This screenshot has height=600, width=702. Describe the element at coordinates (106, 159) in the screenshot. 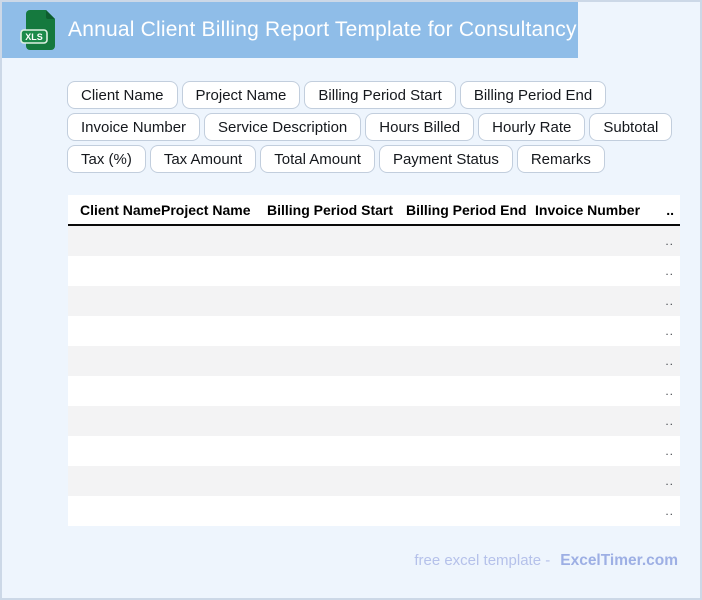

I see `chip-tax: Tax (%)` at that location.